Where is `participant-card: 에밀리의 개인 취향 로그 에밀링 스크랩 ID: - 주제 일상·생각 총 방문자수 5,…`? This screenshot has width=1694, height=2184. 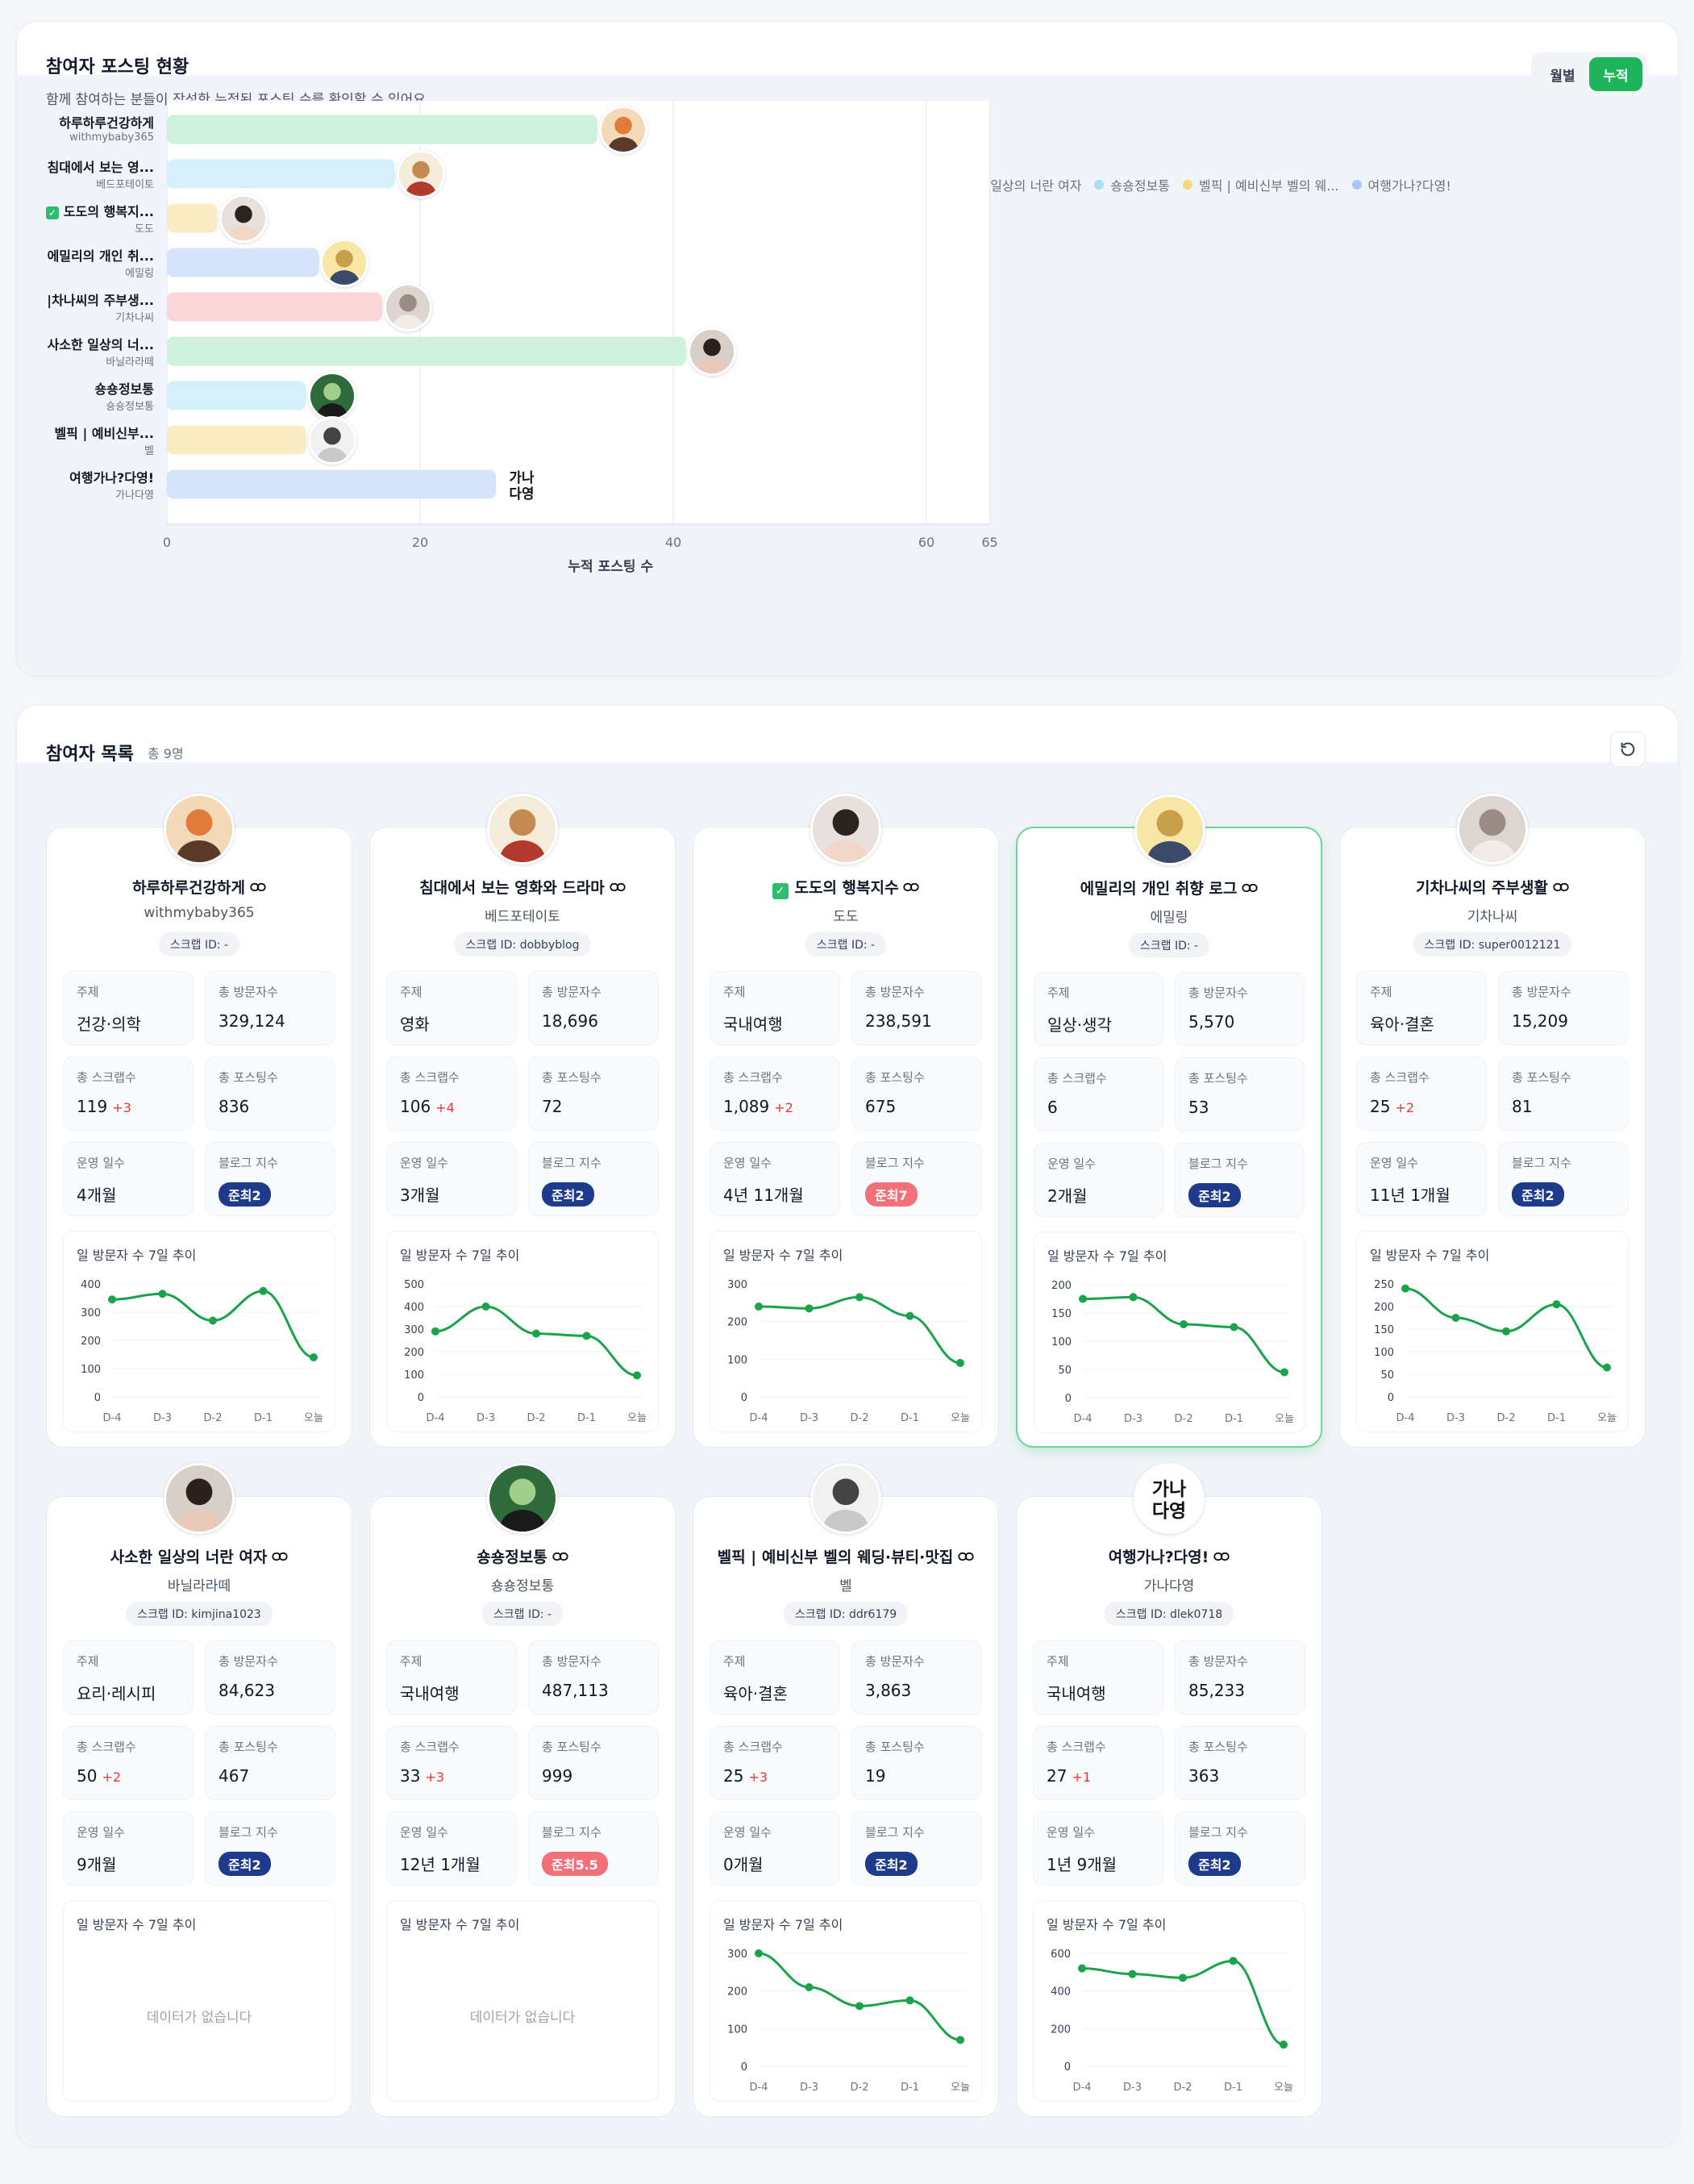 participant-card: 에밀리의 개인 취향 로그 에밀링 스크랩 ID: - 주제 일상·생각 총 방문자수 5,… is located at coordinates (1169, 1121).